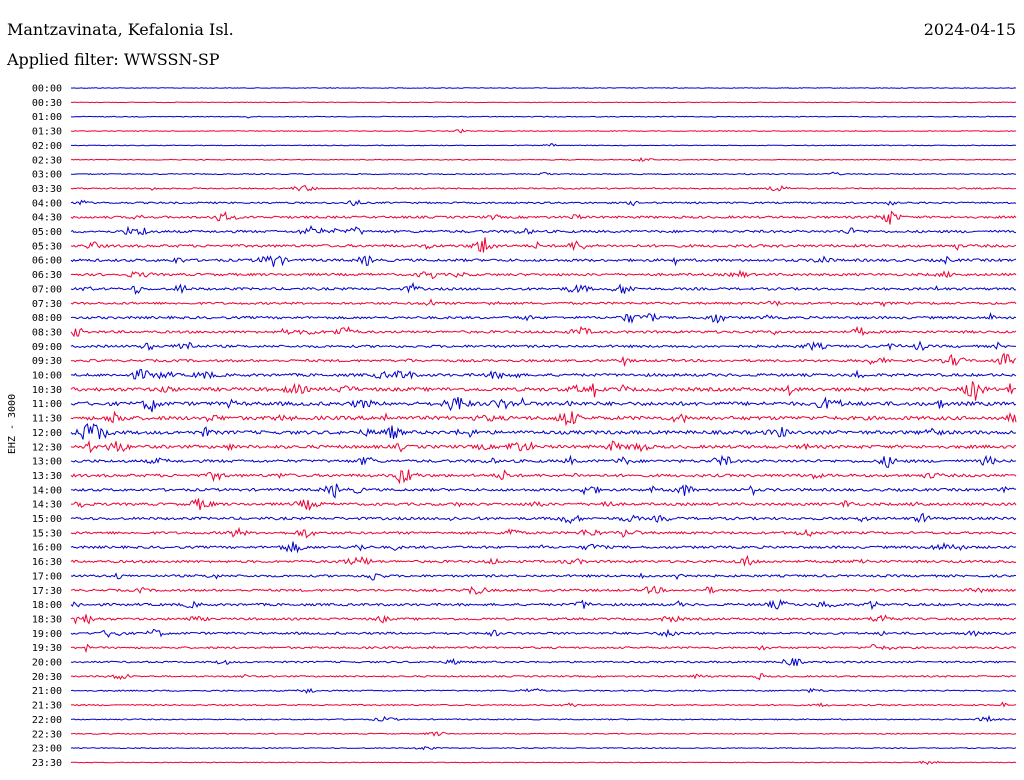  Describe the element at coordinates (47, 519) in the screenshot. I see `row-time-label: 15:00` at that location.